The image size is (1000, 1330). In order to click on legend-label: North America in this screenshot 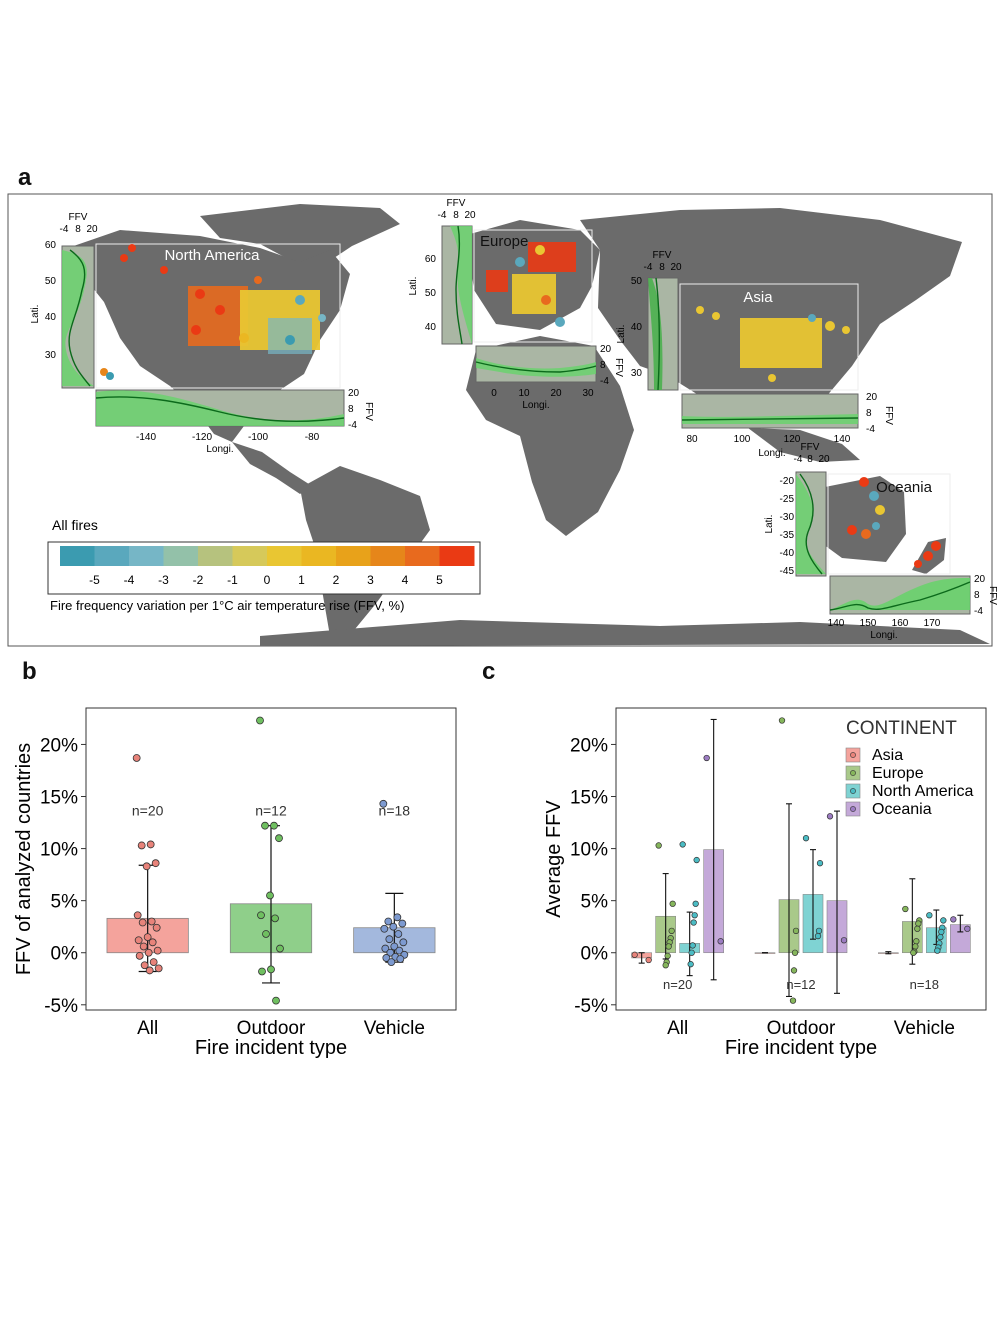, I will do `click(922, 791)`.